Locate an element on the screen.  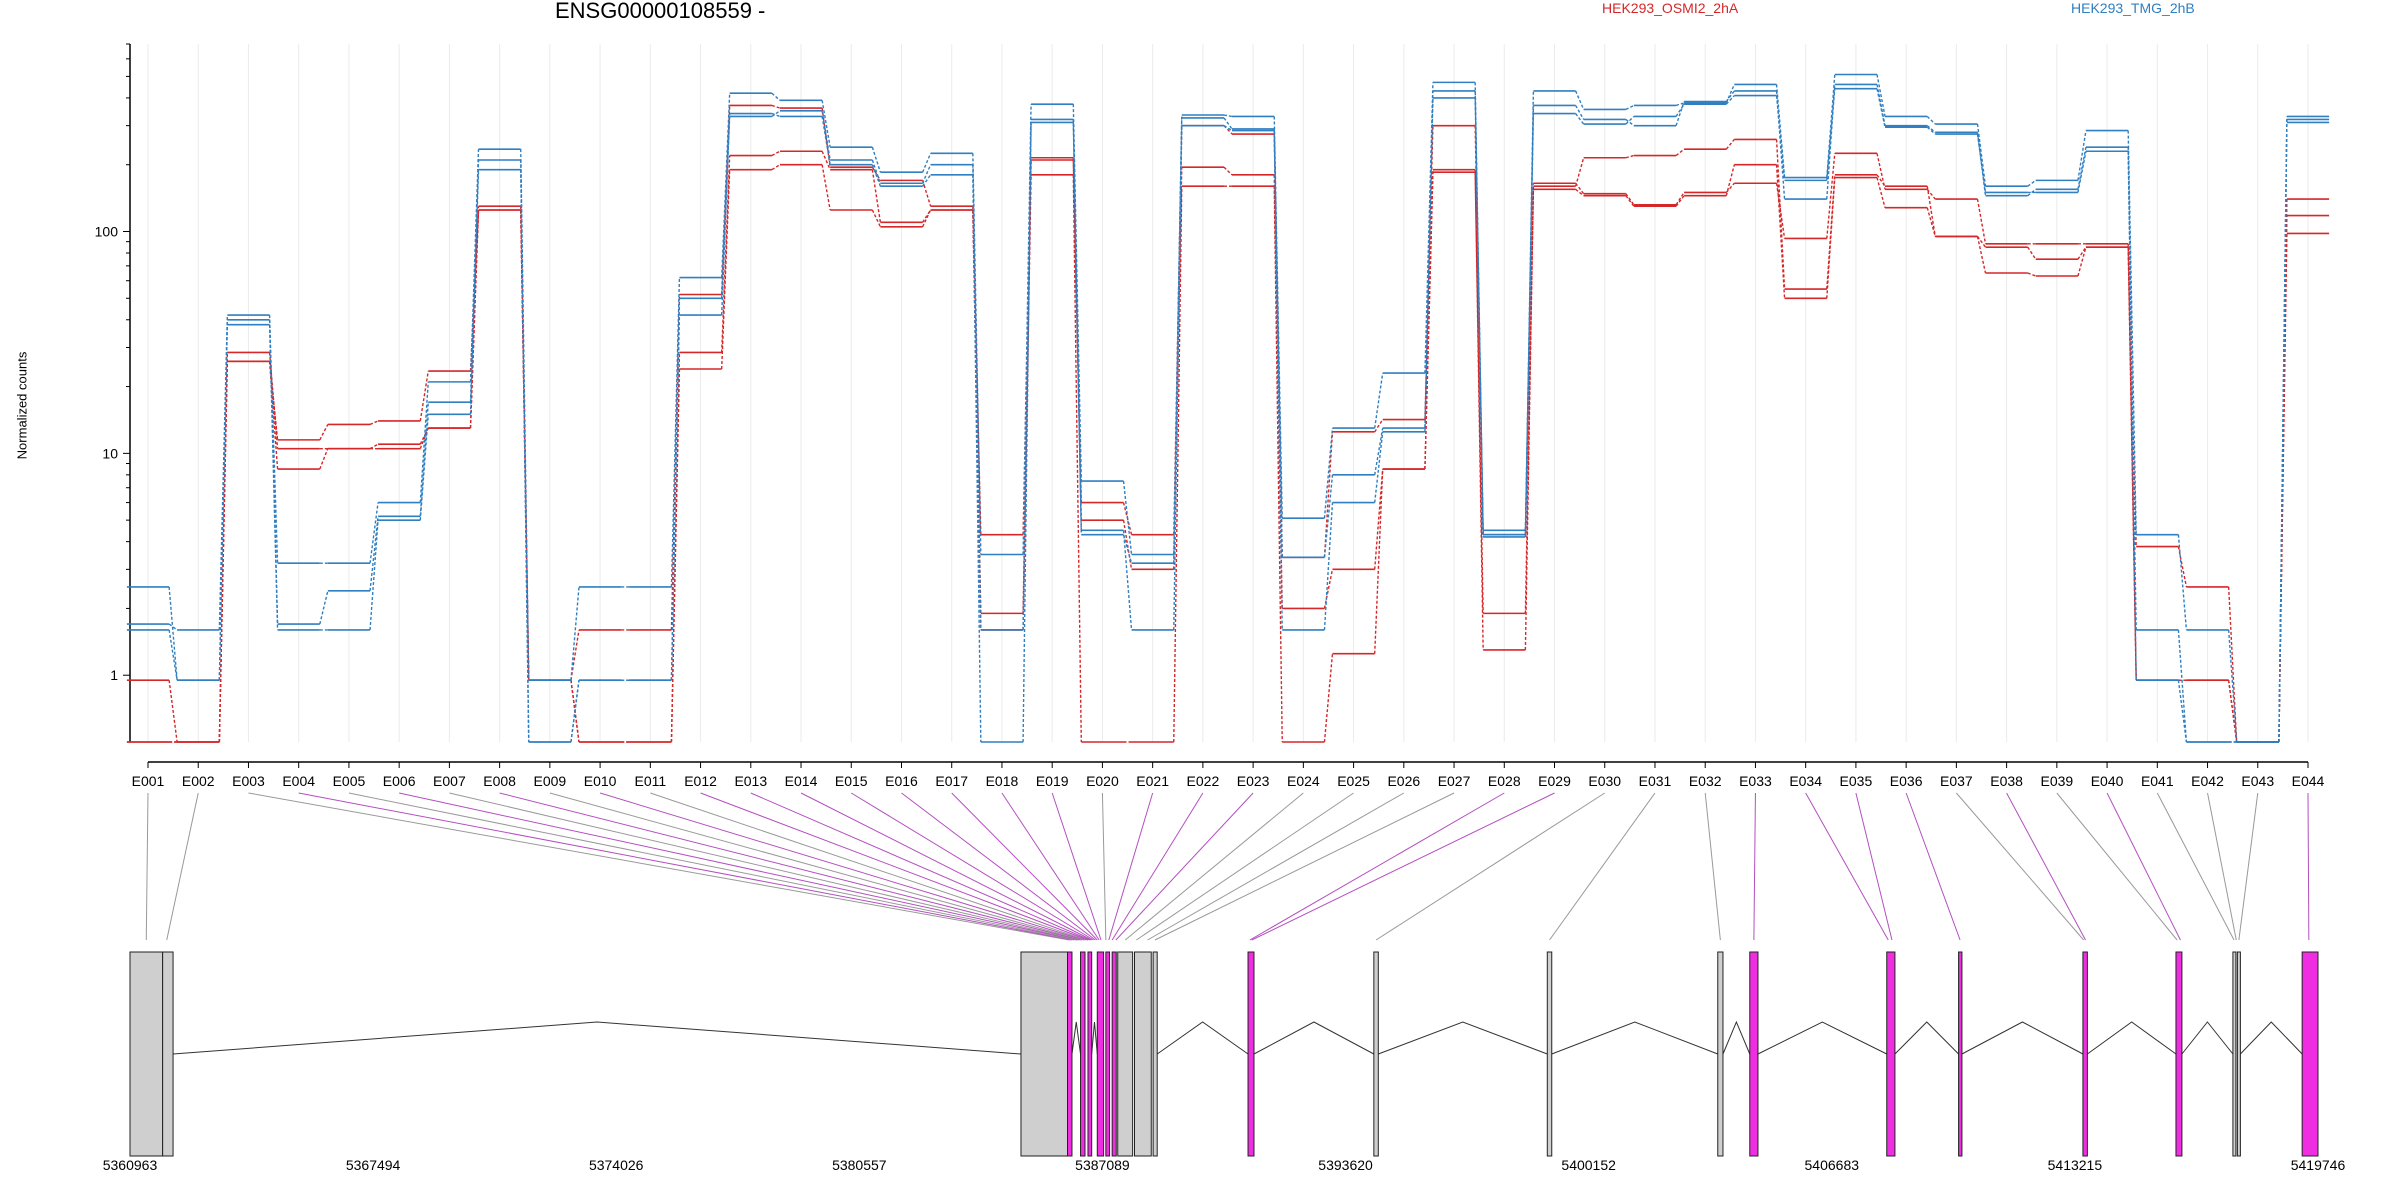
legend-entry-osmi2: HEK293_OSMI2_2hA is located at coordinates (1670, 8).